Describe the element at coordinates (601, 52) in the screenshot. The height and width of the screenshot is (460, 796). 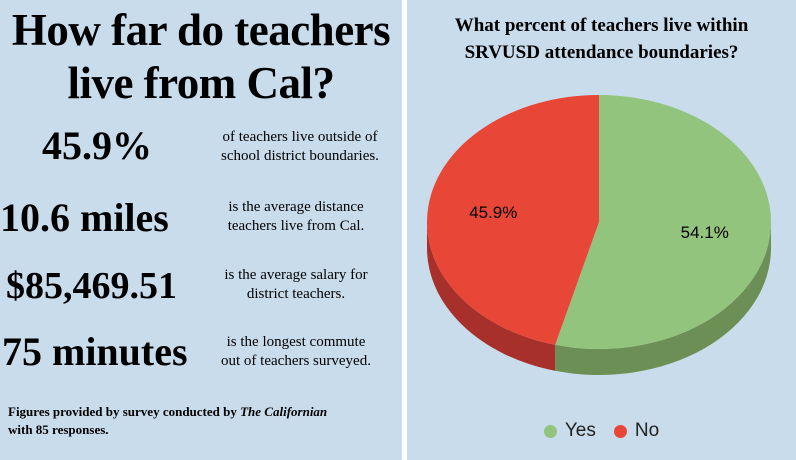
I see `chart-title-line-2: SRVUSD attendance boundaries?` at that location.